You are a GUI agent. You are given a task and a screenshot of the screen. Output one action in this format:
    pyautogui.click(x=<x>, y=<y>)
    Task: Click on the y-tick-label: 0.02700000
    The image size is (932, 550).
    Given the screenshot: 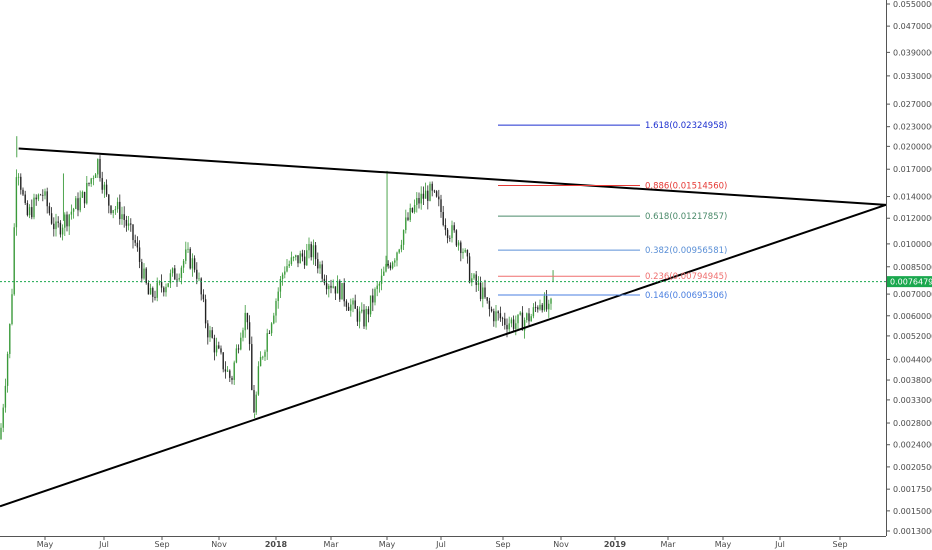 What is the action you would take?
    pyautogui.click(x=912, y=104)
    